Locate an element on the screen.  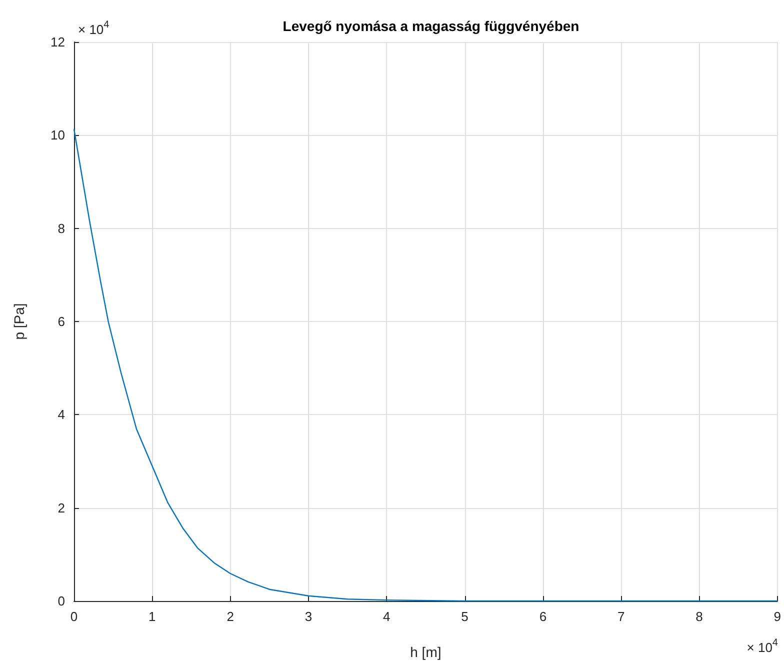
x-tick-label: 6 is located at coordinates (543, 616).